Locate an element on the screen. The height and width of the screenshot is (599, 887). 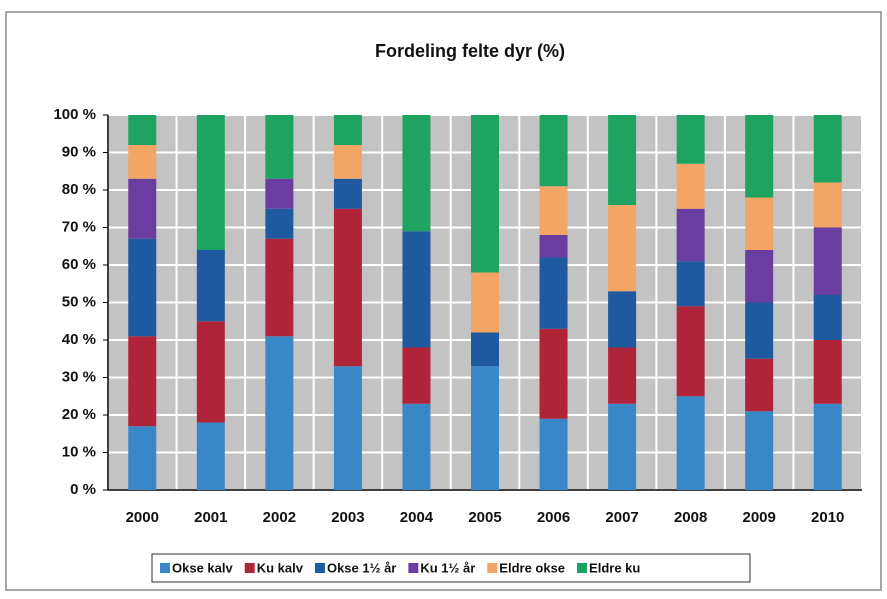
y-tick-label: 100 % is located at coordinates (74, 114).